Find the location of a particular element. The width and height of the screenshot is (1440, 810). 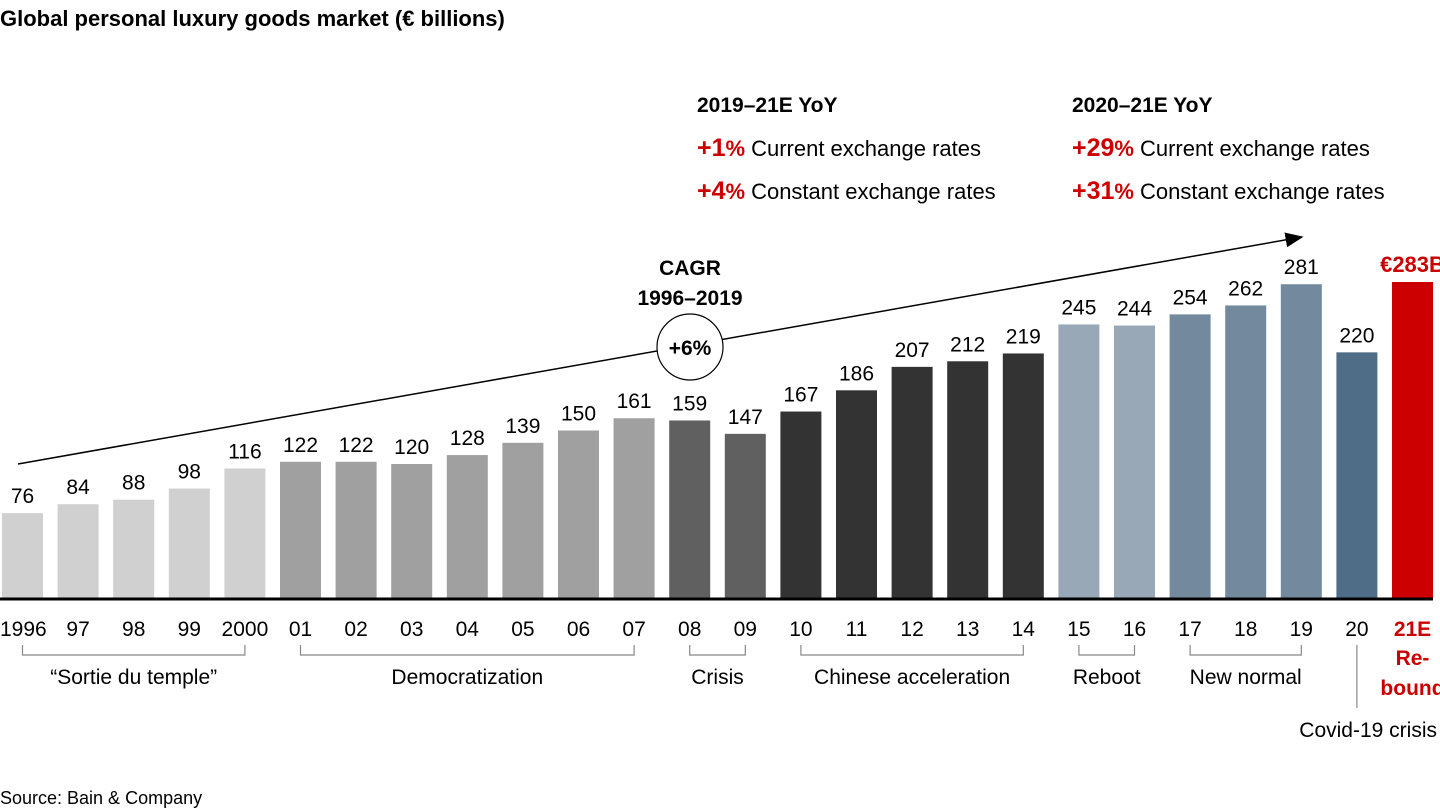

source-note: Source: Bain & Company is located at coordinates (101, 798).